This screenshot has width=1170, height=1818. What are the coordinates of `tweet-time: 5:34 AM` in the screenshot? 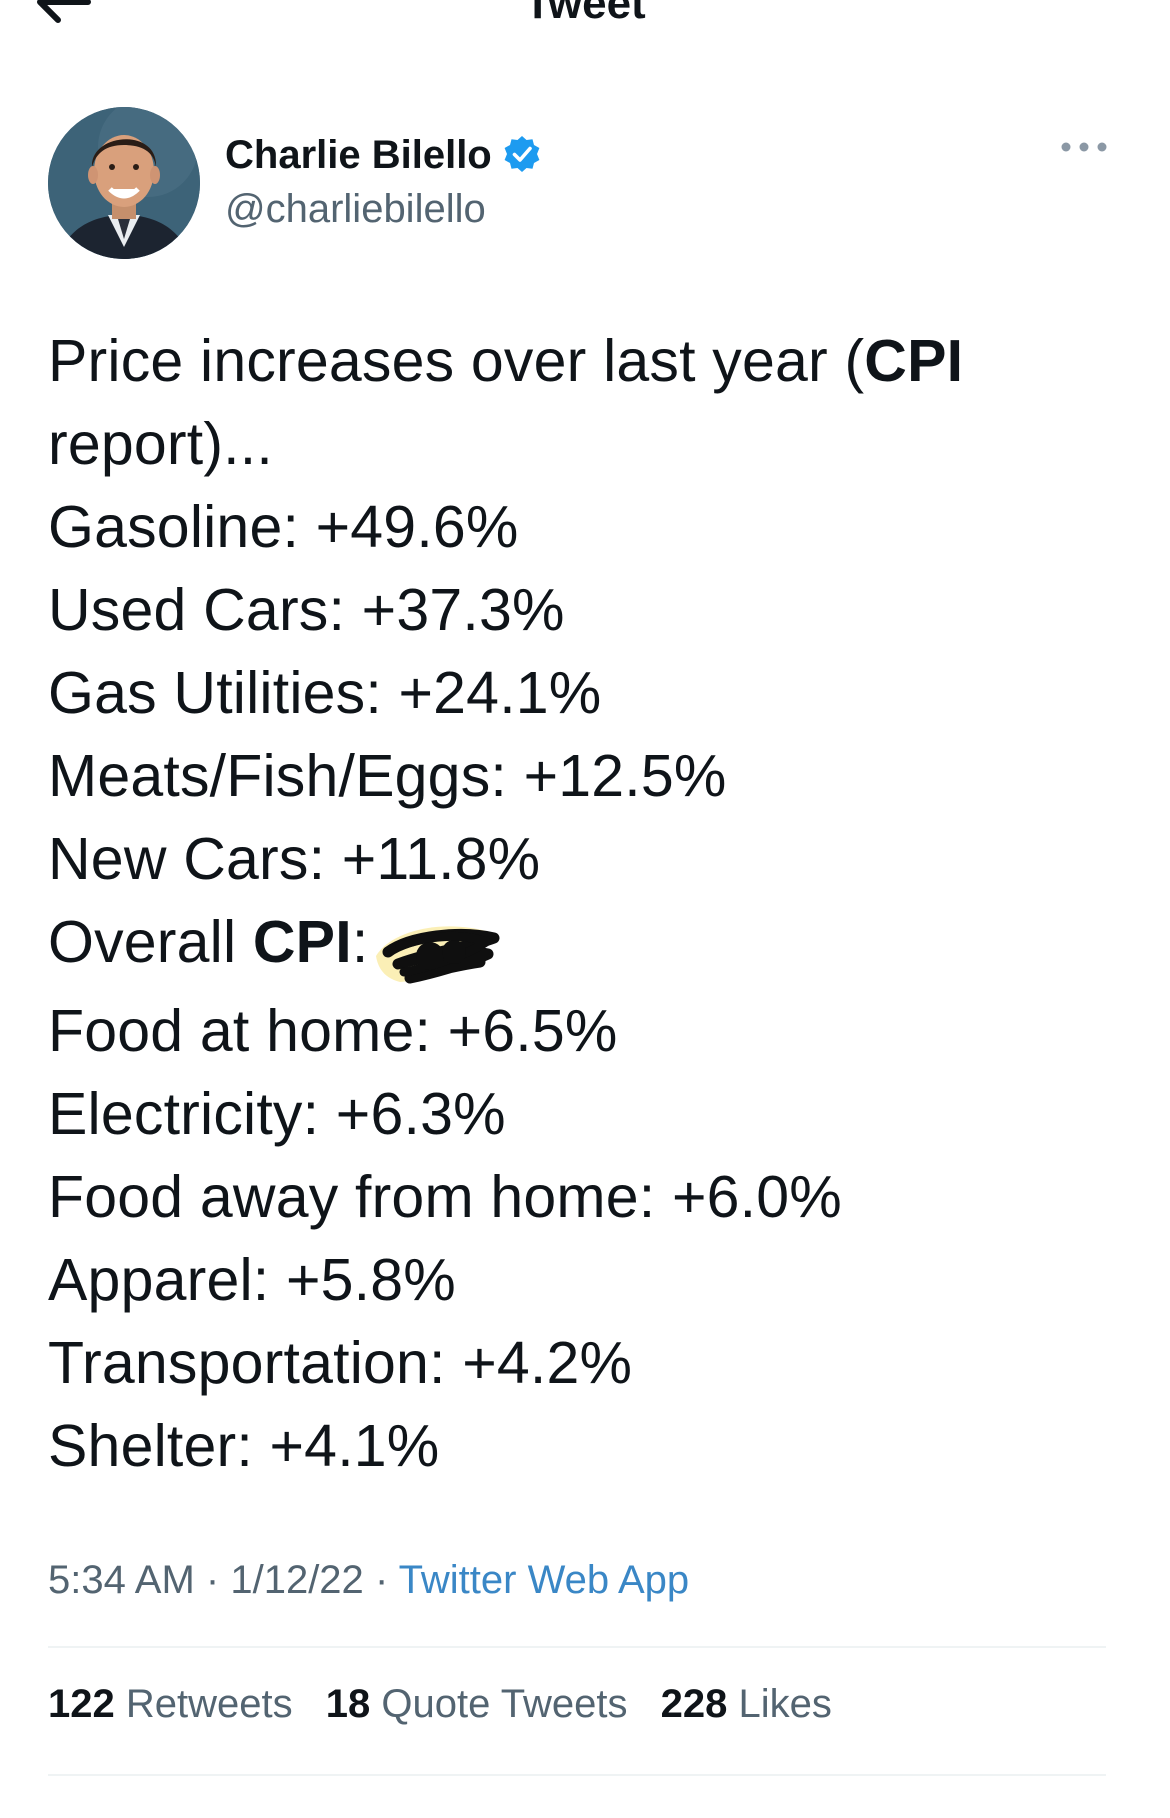 It's located at (121, 1580).